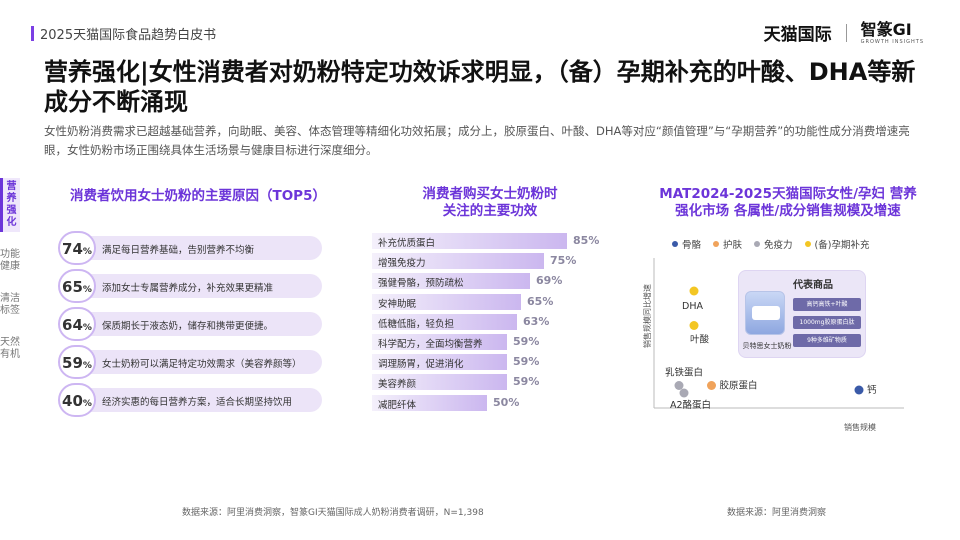 The height and width of the screenshot is (540, 960). What do you see at coordinates (10, 205) in the screenshot?
I see `side-nav-item-nutrition: 营养强化` at bounding box center [10, 205].